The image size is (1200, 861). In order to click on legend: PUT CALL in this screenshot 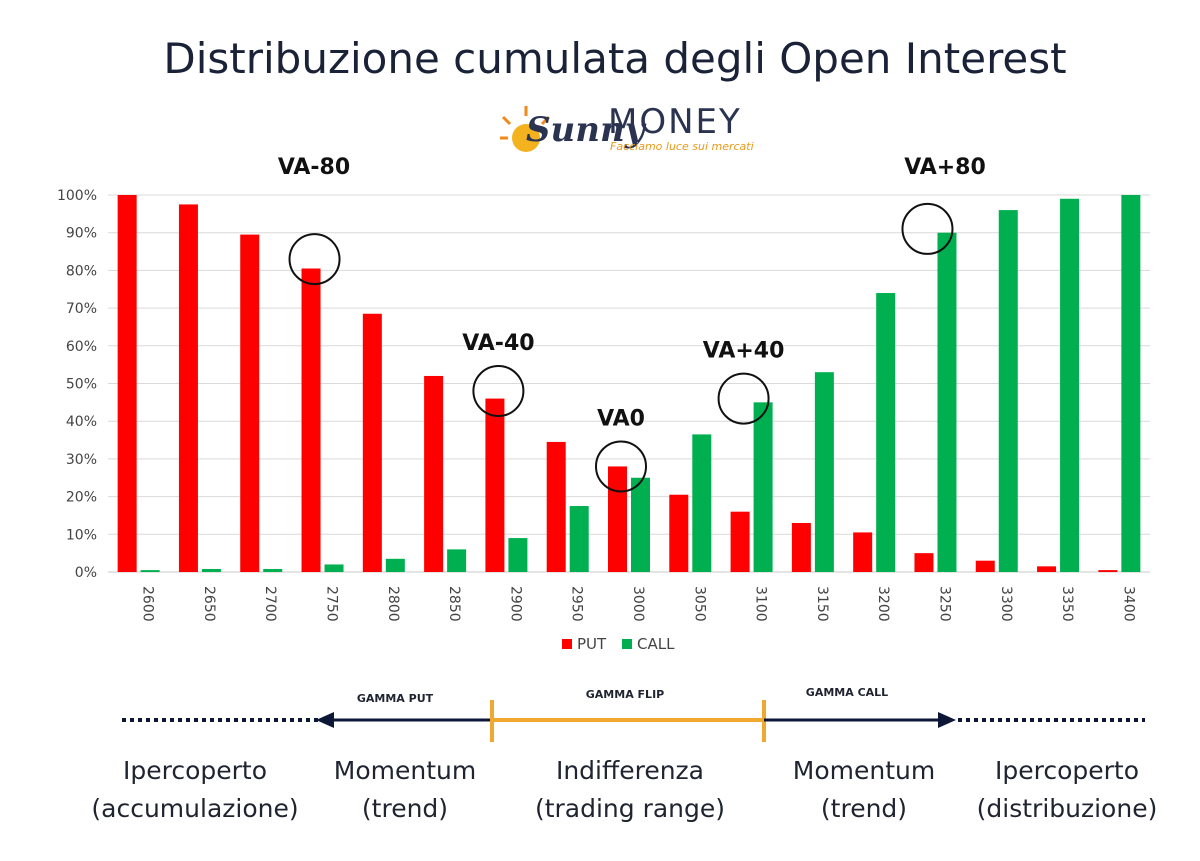, I will do `click(618, 644)`.